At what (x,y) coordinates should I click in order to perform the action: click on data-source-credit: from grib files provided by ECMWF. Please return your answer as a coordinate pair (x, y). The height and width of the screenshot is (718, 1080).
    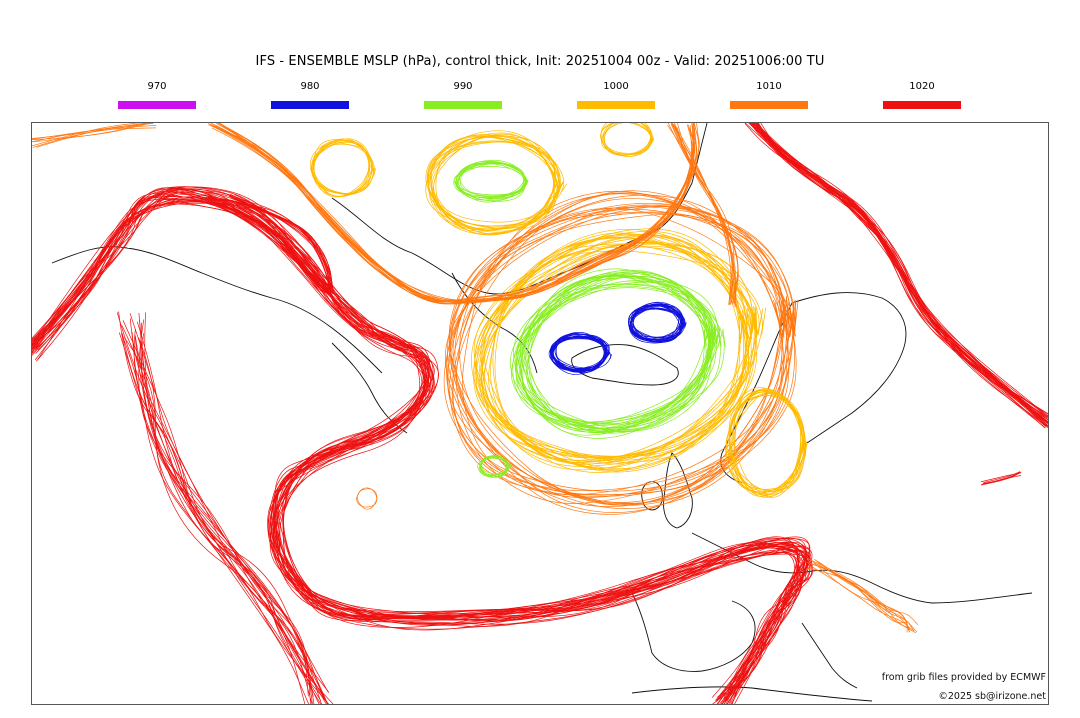
    Looking at the image, I should click on (963, 677).